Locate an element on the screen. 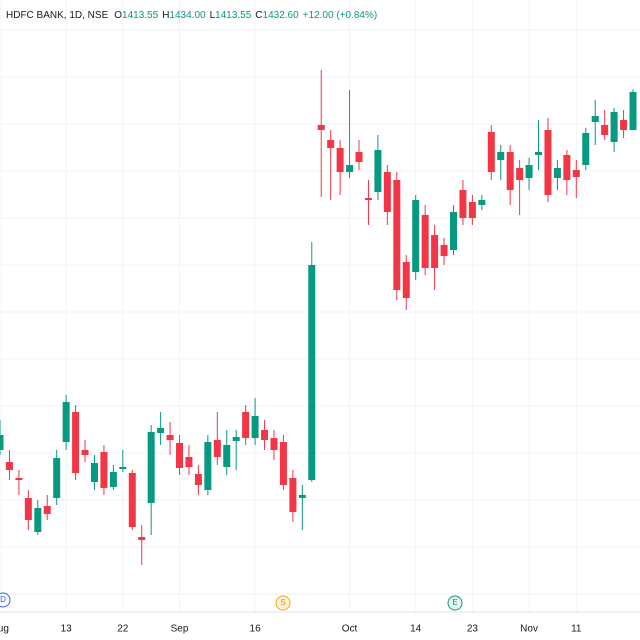 The width and height of the screenshot is (640, 640). x-tick-label: Nov is located at coordinates (529, 629).